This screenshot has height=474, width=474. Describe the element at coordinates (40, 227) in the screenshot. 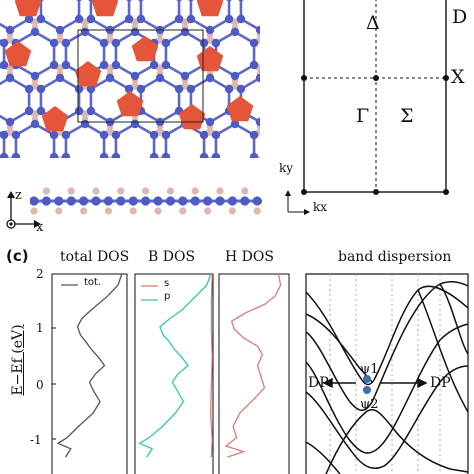

I see `axis-x-label: x` at that location.